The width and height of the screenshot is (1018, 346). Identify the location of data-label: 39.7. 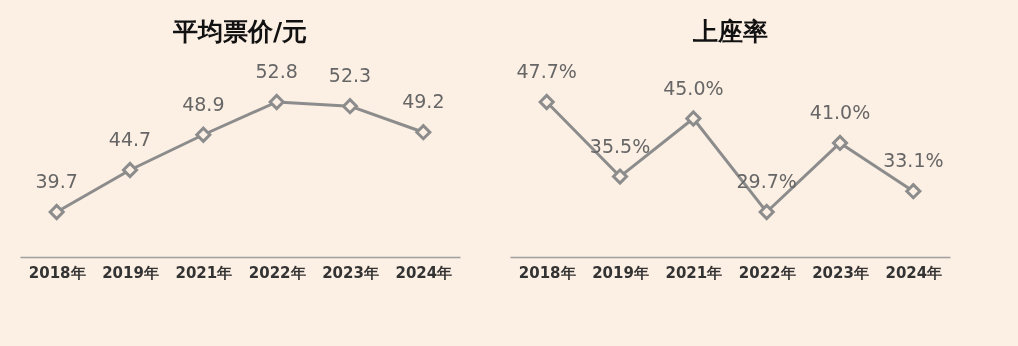
(56, 181).